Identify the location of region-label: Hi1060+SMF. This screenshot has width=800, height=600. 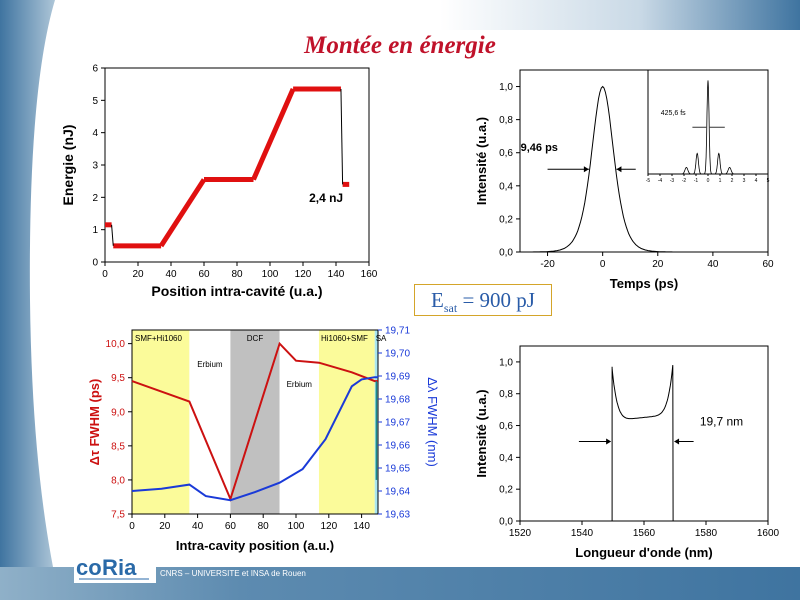
(344, 338).